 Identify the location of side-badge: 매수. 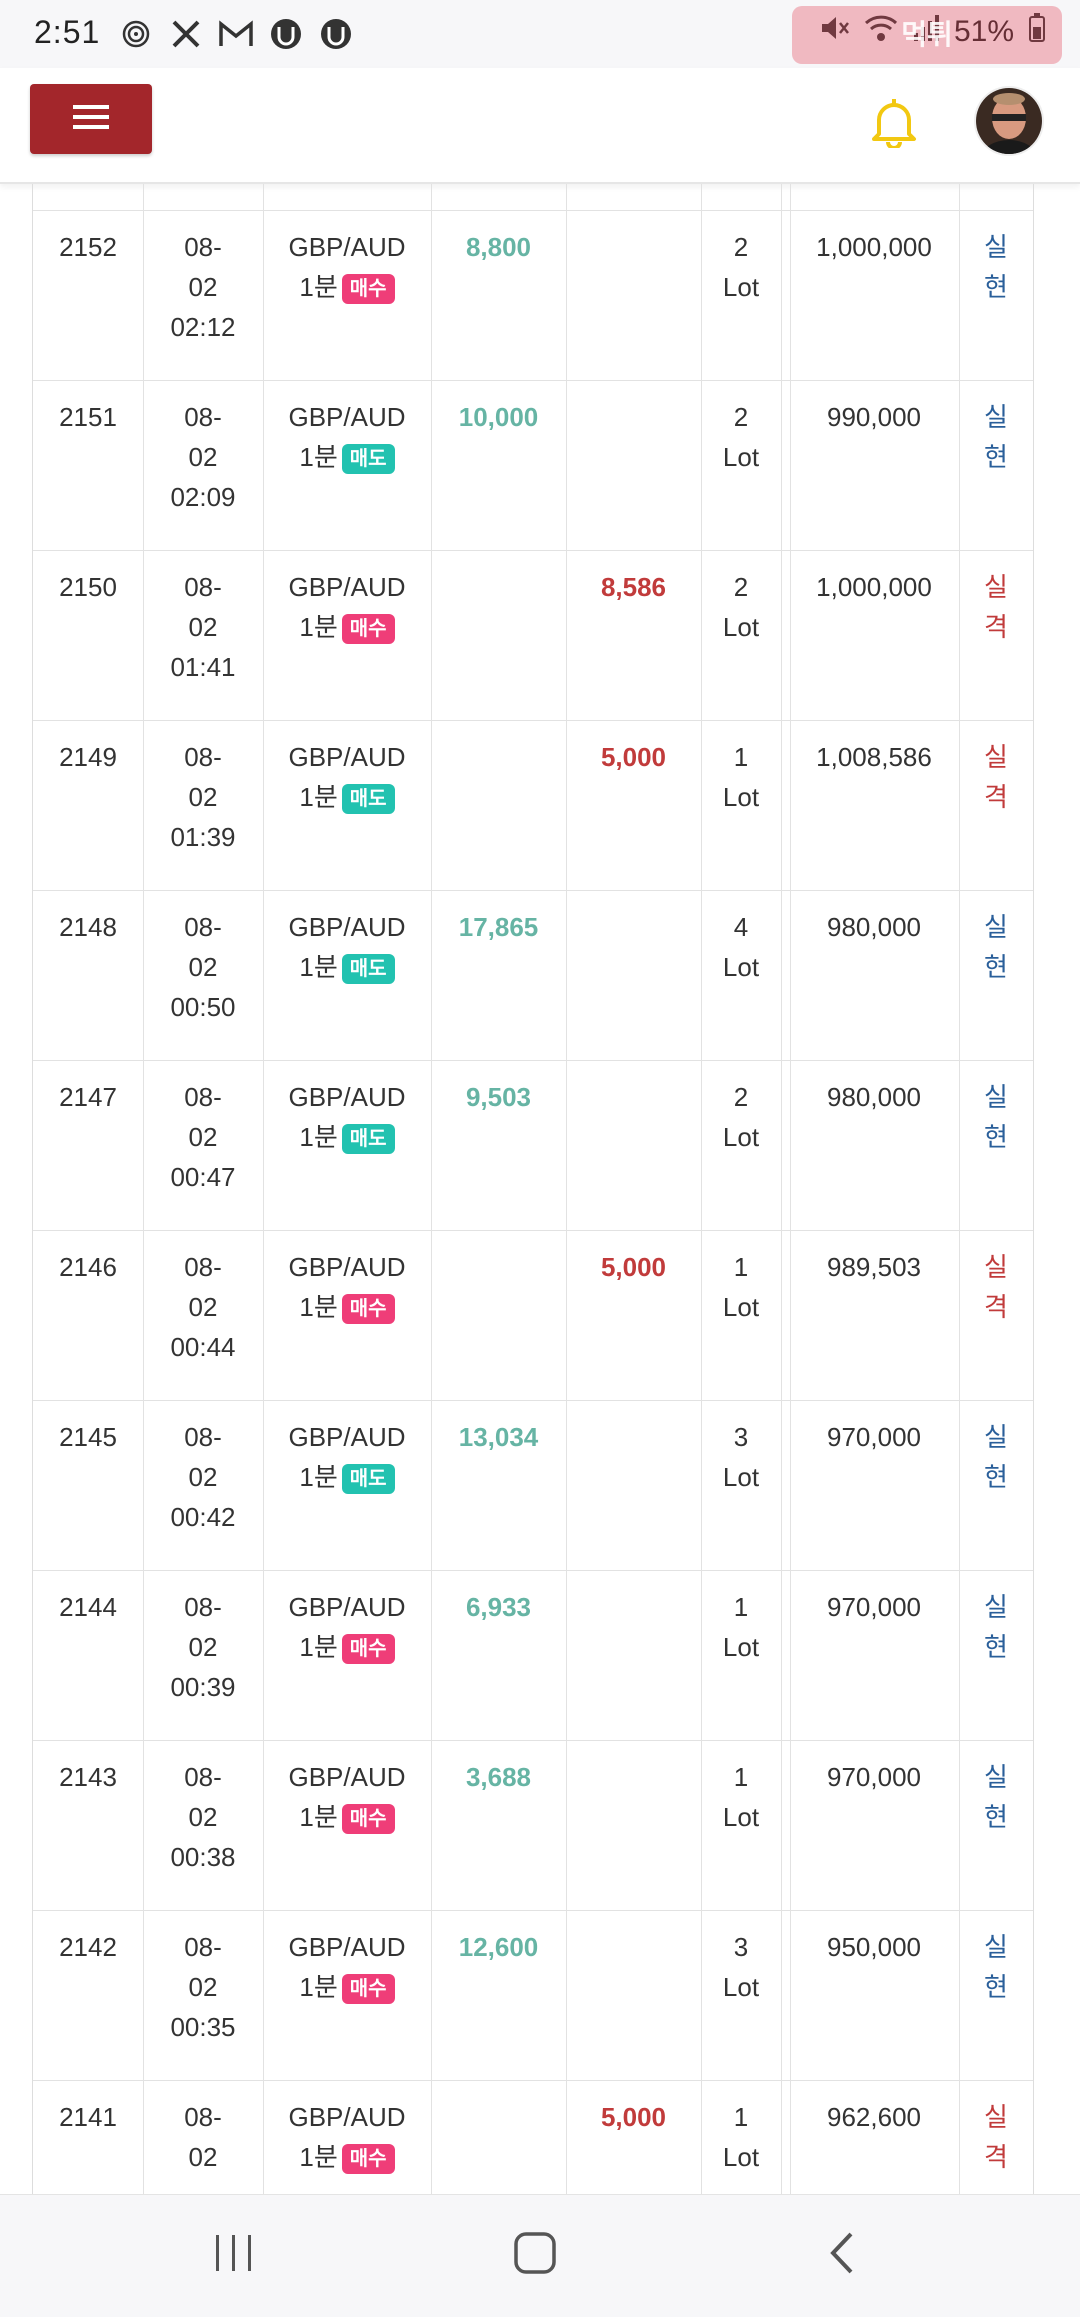
(368, 289).